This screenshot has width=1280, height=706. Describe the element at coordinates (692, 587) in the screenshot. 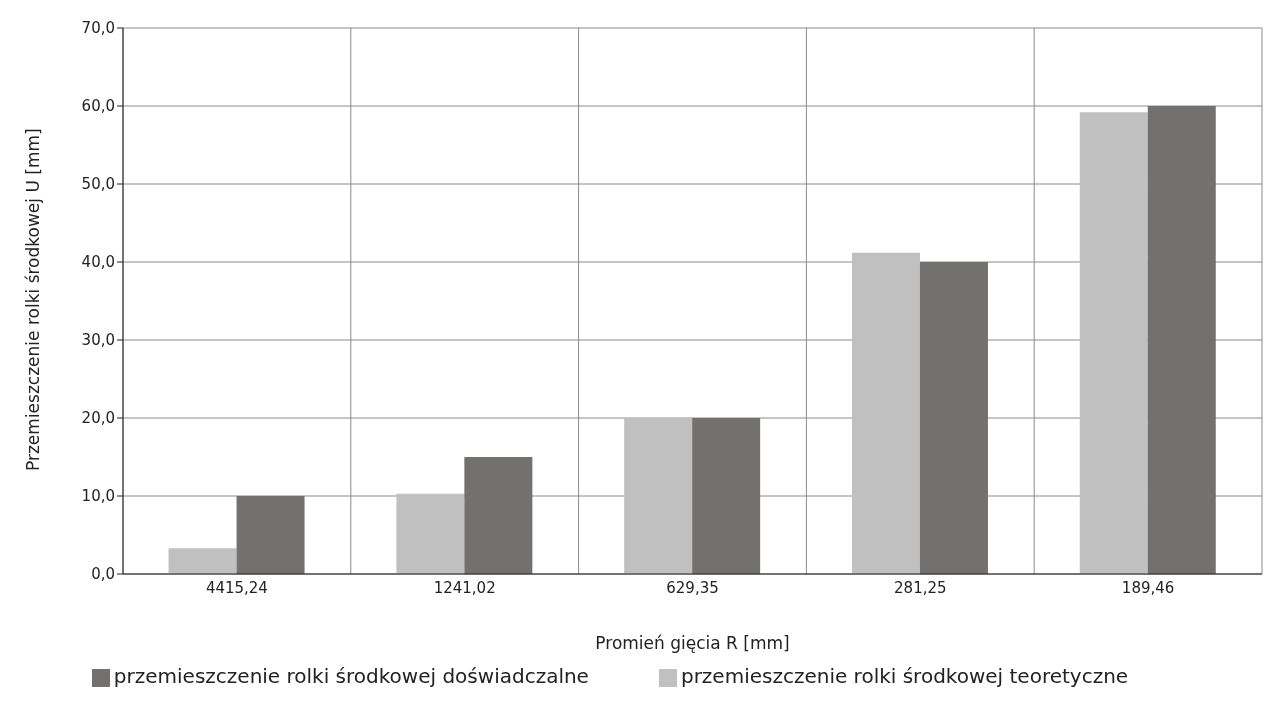

I see `x-tick-label: 629,35` at that location.